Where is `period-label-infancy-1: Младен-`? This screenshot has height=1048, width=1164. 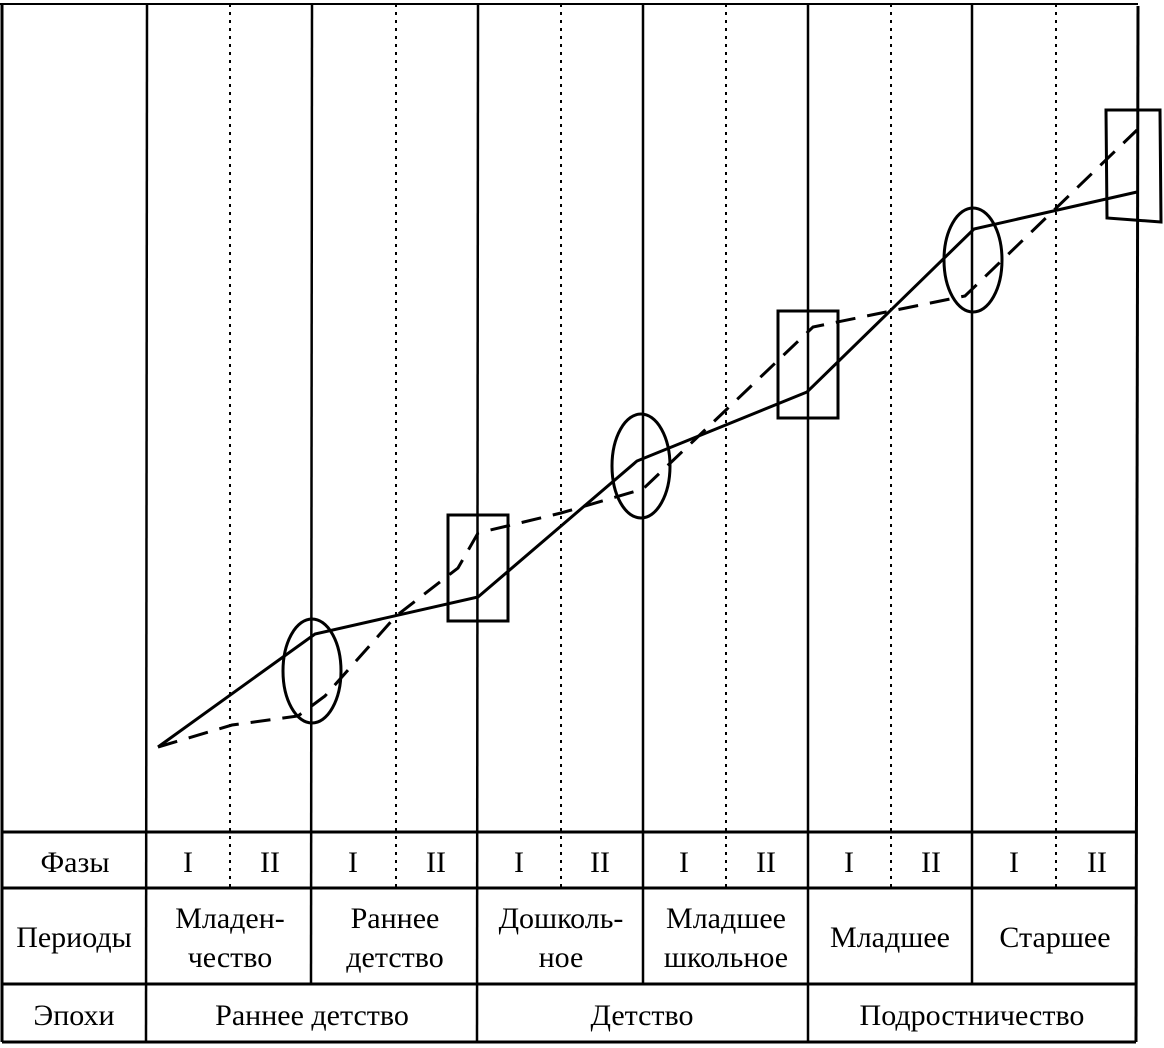 period-label-infancy-1: Младен- is located at coordinates (230, 918).